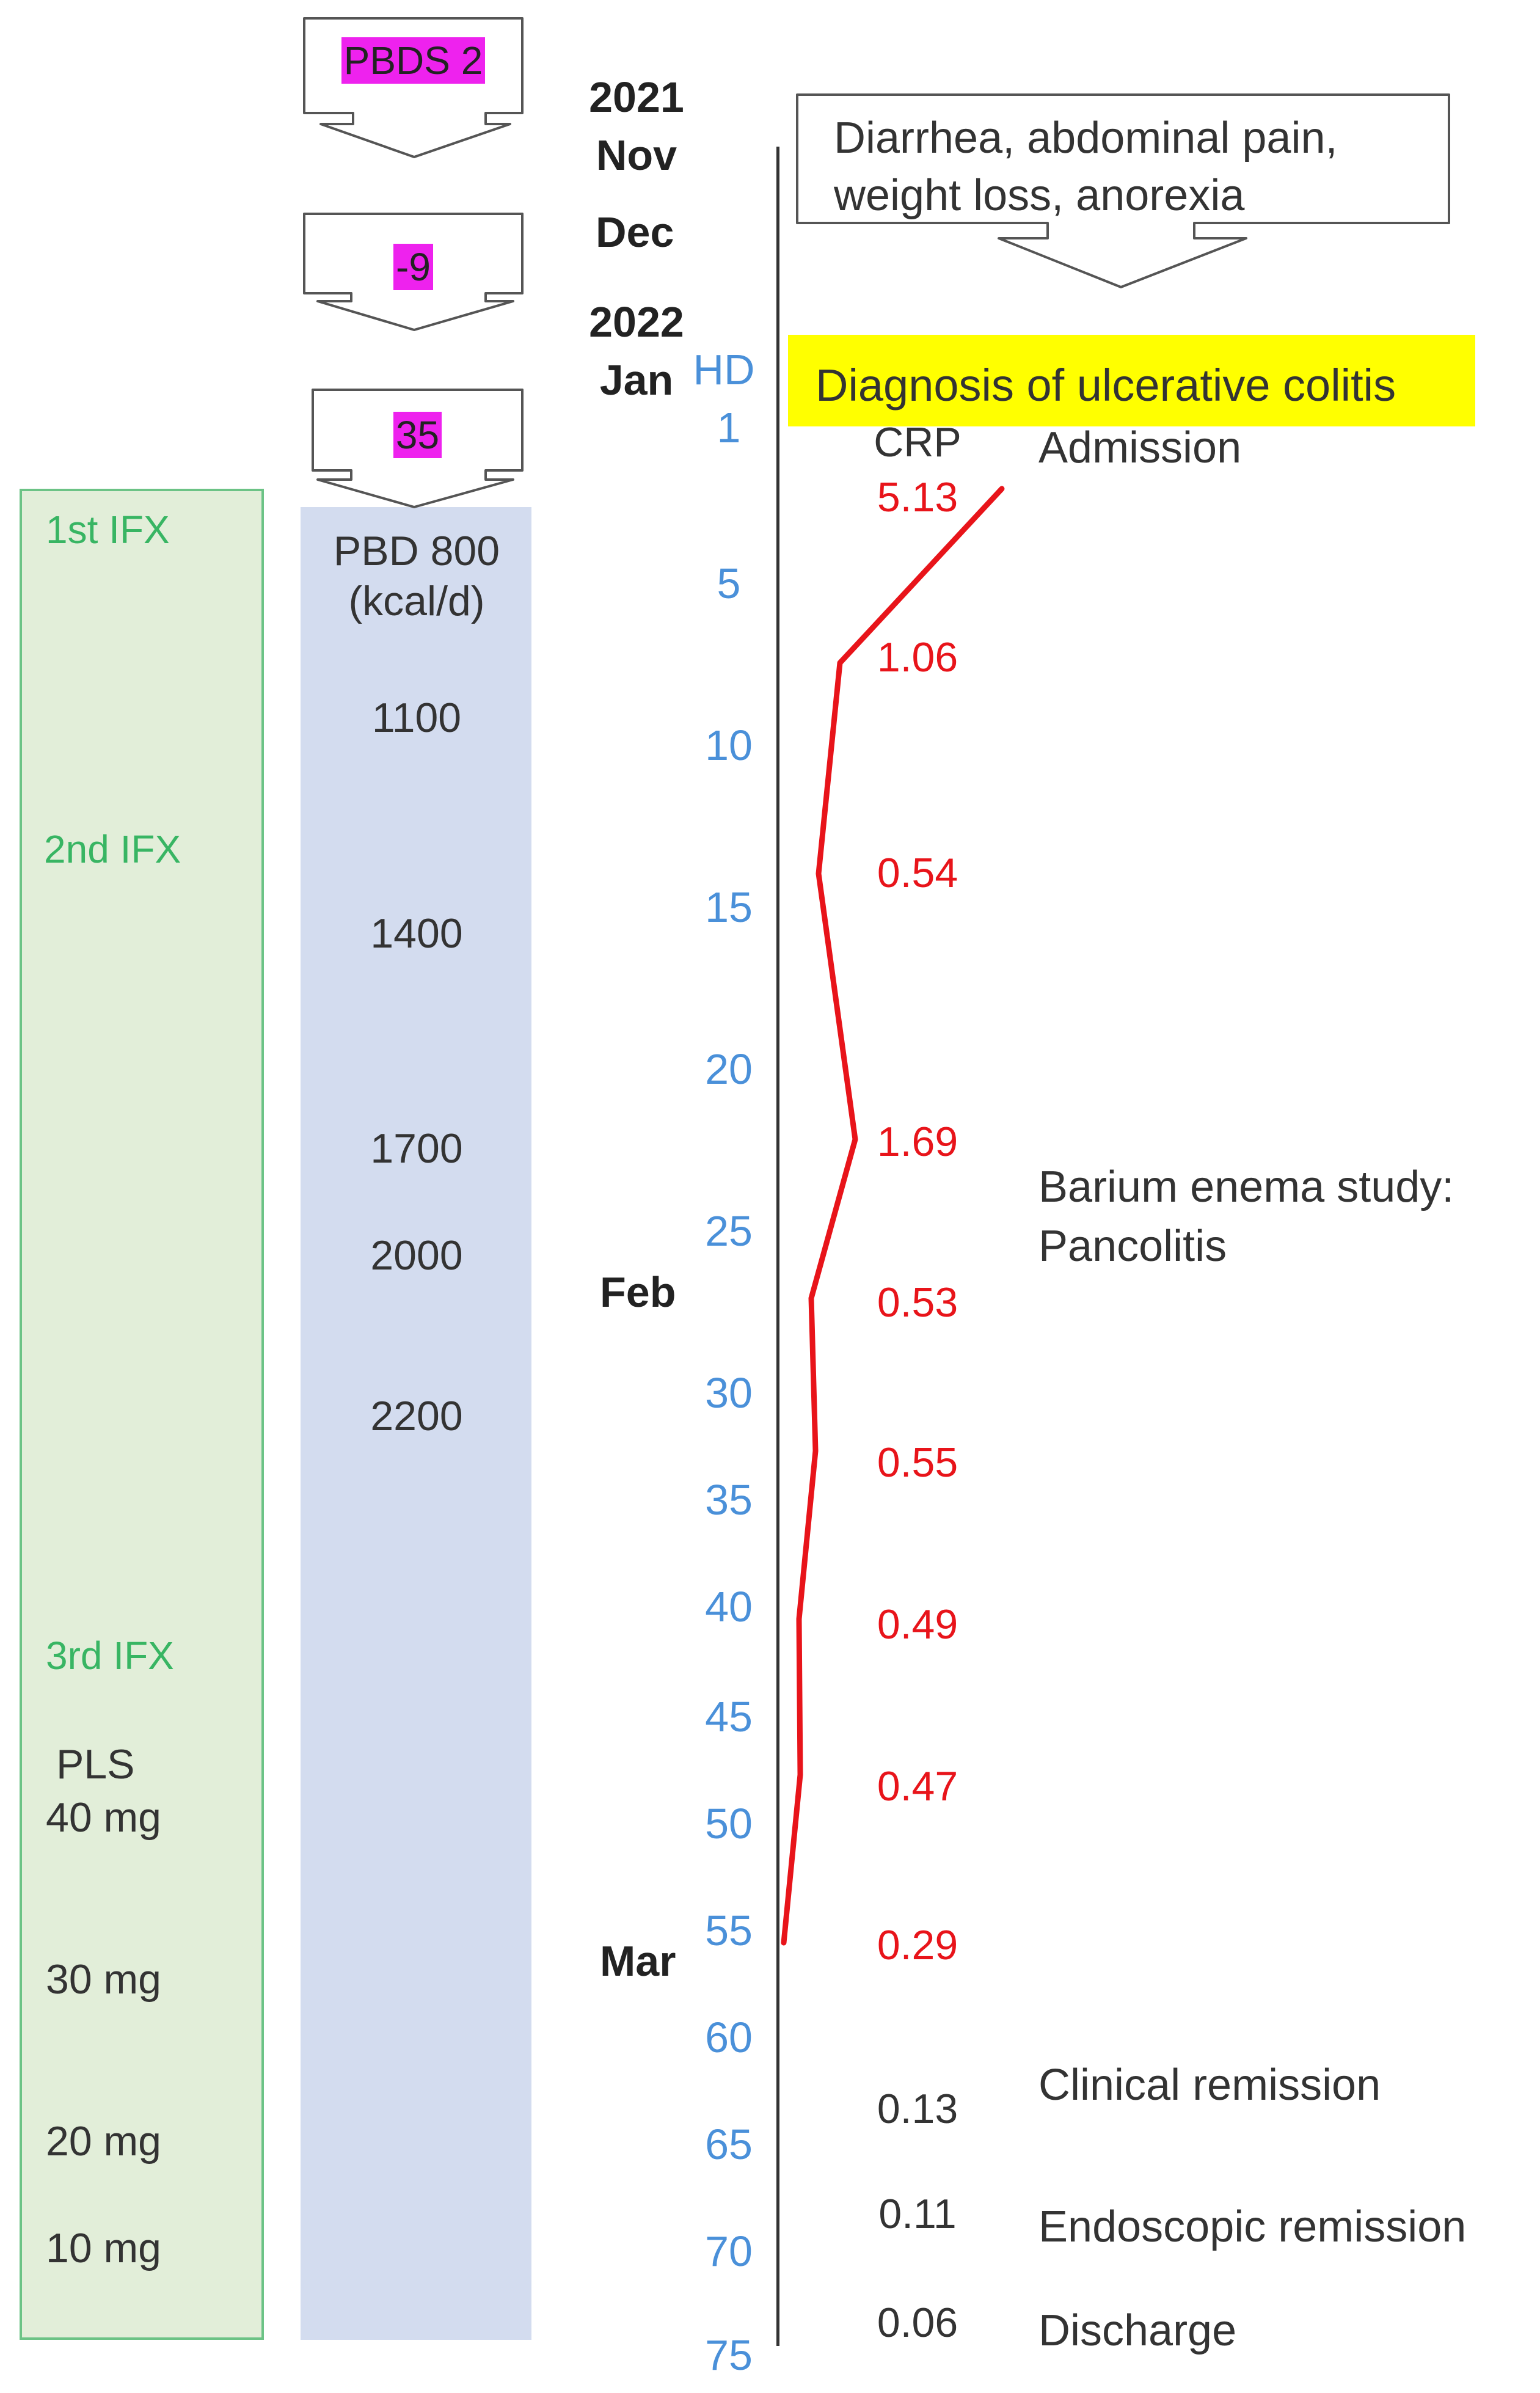  Describe the element at coordinates (729, 1930) in the screenshot. I see `hd-tick-55: 55` at that location.